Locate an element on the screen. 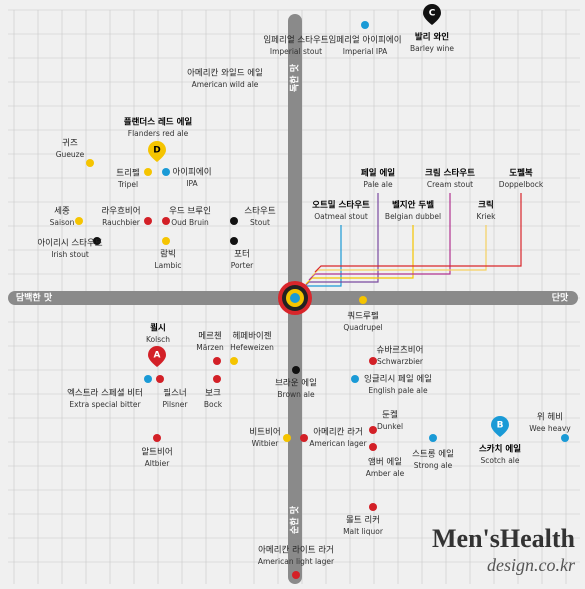  beer-name-ko: 쾰시 is located at coordinates (158, 328).